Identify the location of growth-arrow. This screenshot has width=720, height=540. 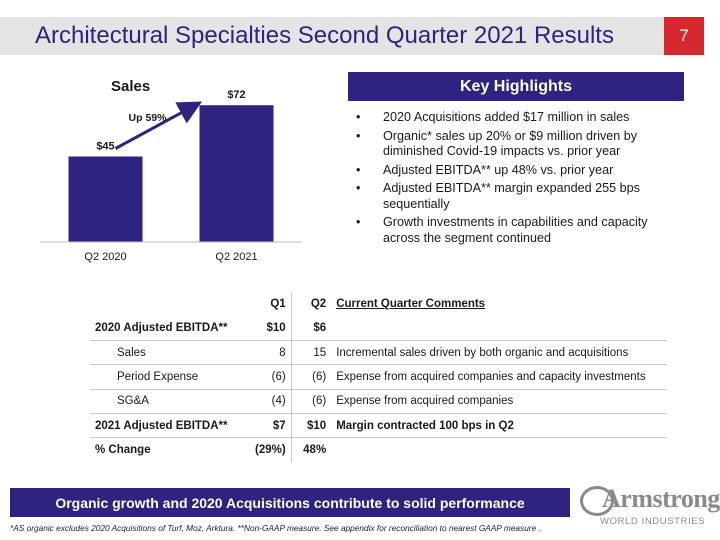
(158, 125).